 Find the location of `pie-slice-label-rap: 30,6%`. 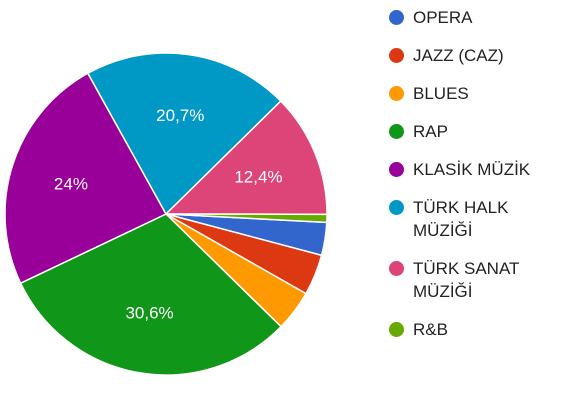

pie-slice-label-rap: 30,6% is located at coordinates (149, 312).